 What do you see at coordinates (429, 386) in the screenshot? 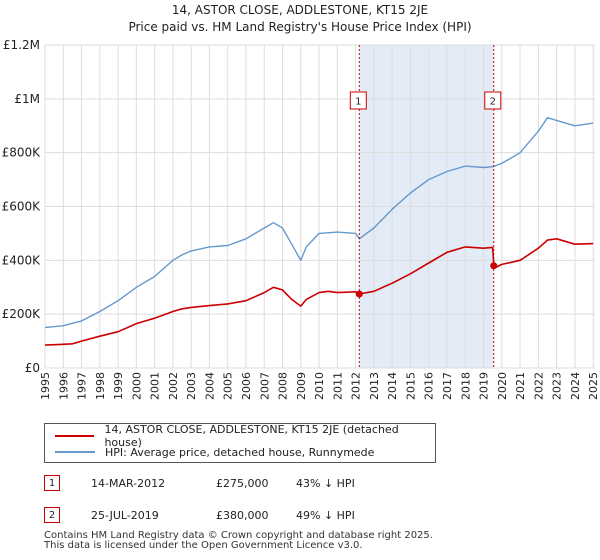
I see `x-tick-label: 2016` at bounding box center [429, 386].